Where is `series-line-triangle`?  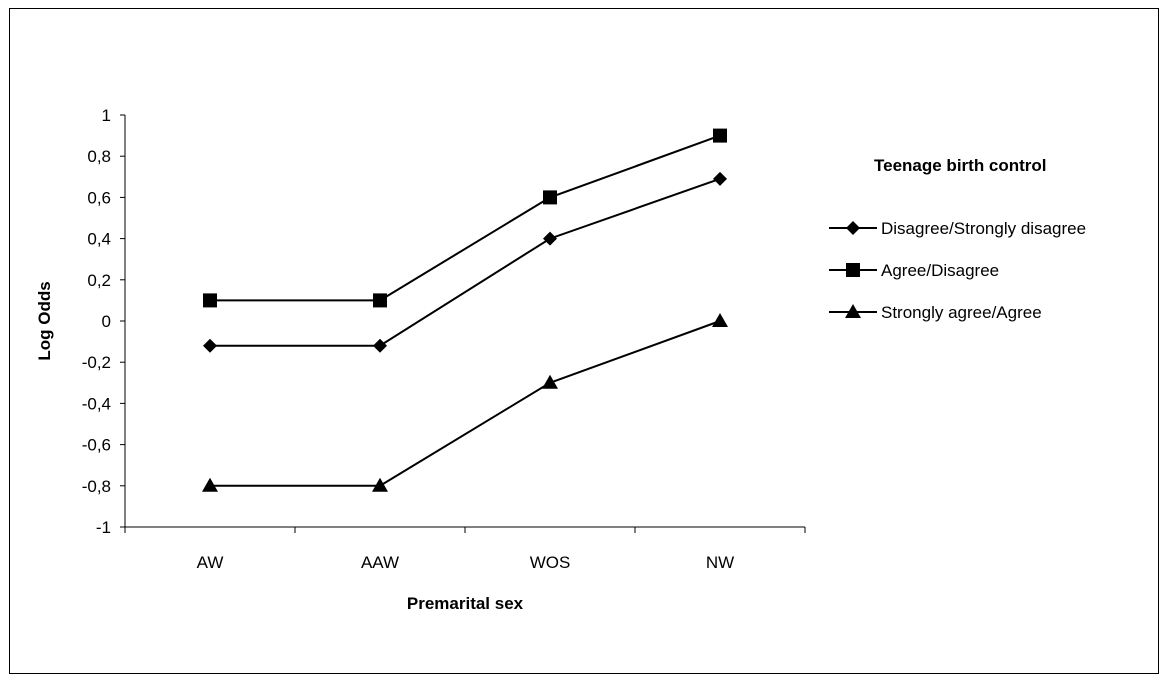 series-line-triangle is located at coordinates (465, 403).